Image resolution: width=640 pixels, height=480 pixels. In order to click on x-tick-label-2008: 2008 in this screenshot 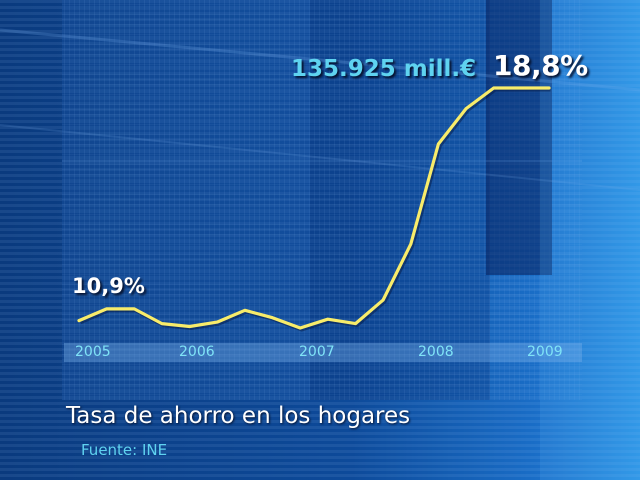, I will do `click(436, 352)`.